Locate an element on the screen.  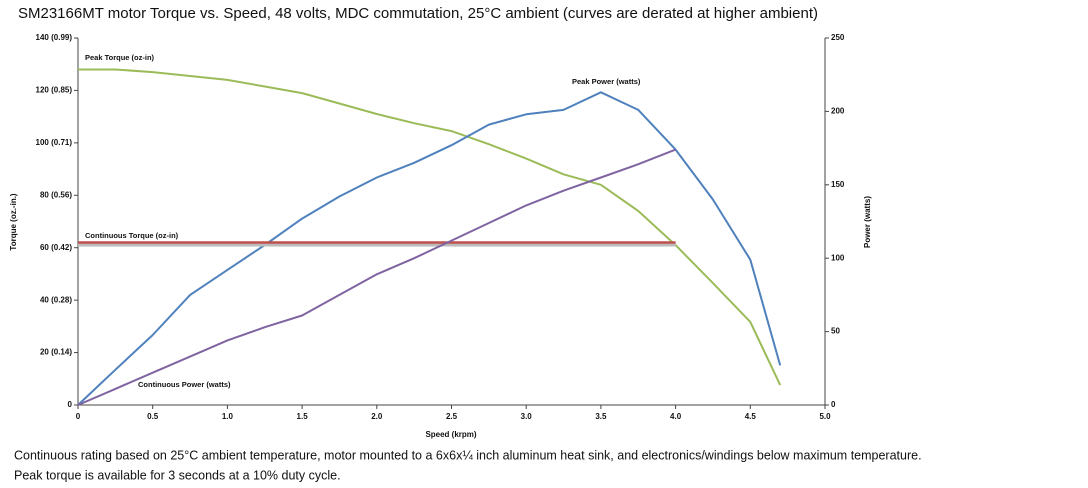
y-tick-label: 40 (0.28) is located at coordinates (56, 299).